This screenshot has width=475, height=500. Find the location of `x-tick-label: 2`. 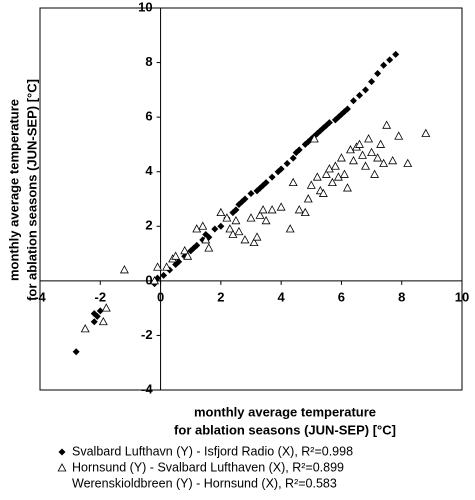

x-tick-label: 2 is located at coordinates (220, 296).